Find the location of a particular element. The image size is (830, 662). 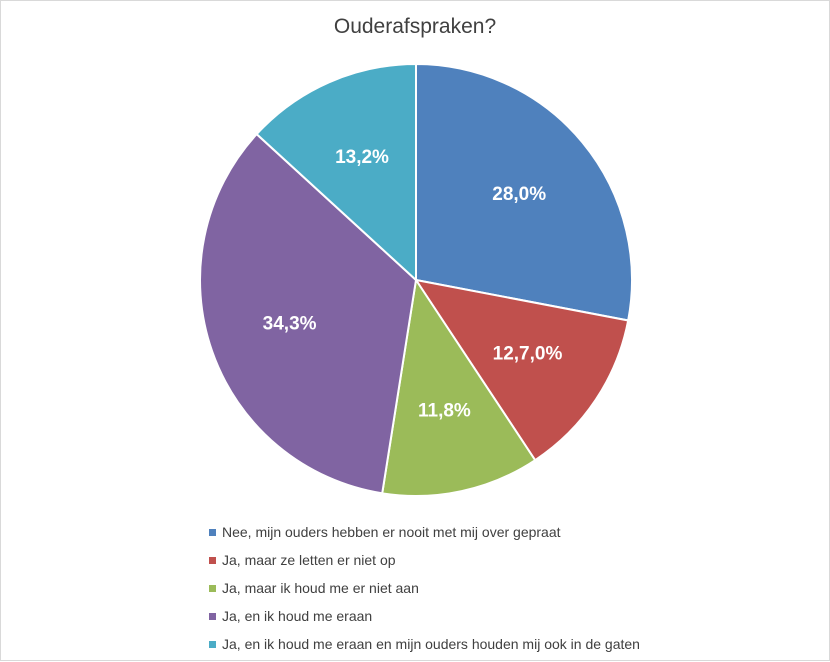

legend-label: Ja, maar ze letten er niet op is located at coordinates (309, 560).